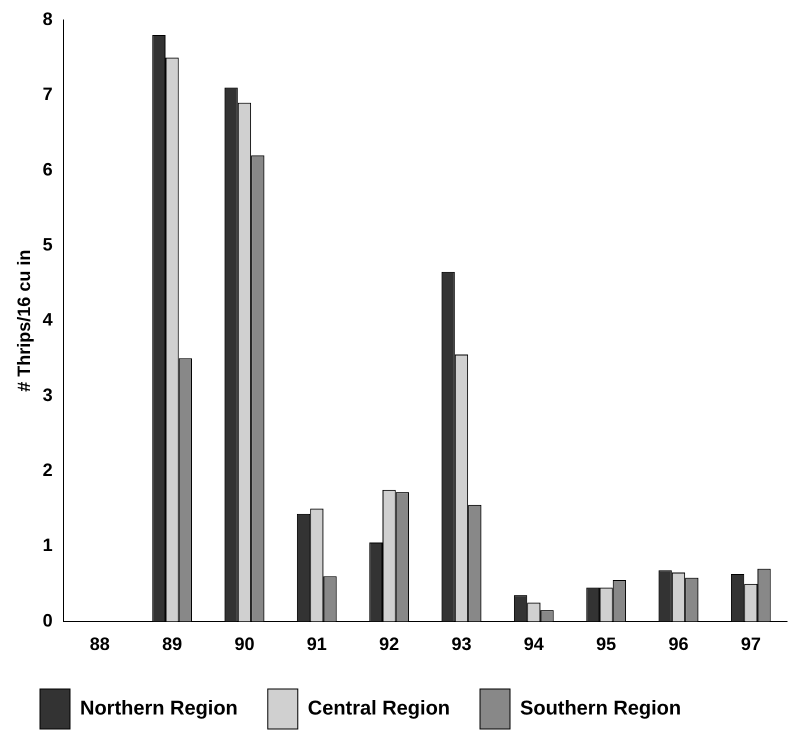  I want to click on legend-label: Central Region, so click(379, 709).